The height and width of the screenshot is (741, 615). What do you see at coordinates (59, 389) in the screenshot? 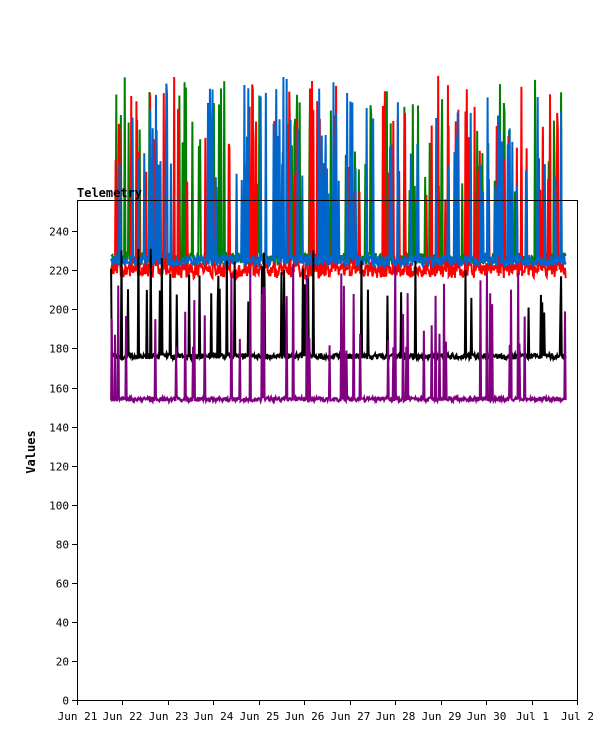
I see `y-tick-label: 160` at bounding box center [59, 389].